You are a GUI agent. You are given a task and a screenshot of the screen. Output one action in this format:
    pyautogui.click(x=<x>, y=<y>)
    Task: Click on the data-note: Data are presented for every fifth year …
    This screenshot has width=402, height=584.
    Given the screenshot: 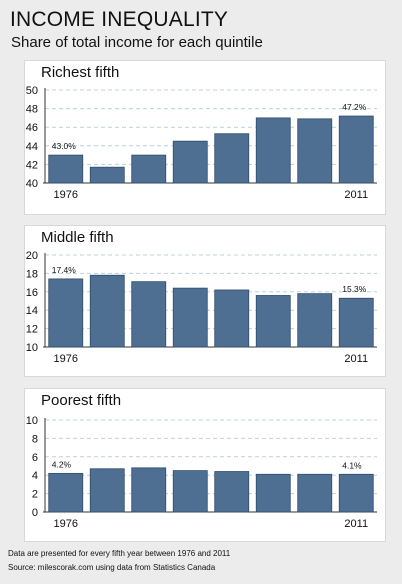 What is the action you would take?
    pyautogui.click(x=119, y=553)
    